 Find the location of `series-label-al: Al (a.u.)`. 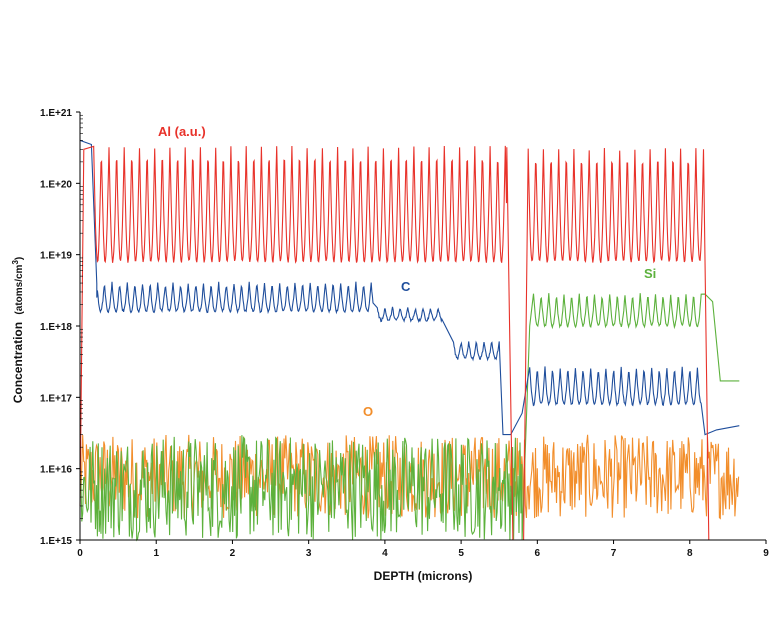

series-label-al: Al (a.u.) is located at coordinates (182, 131).